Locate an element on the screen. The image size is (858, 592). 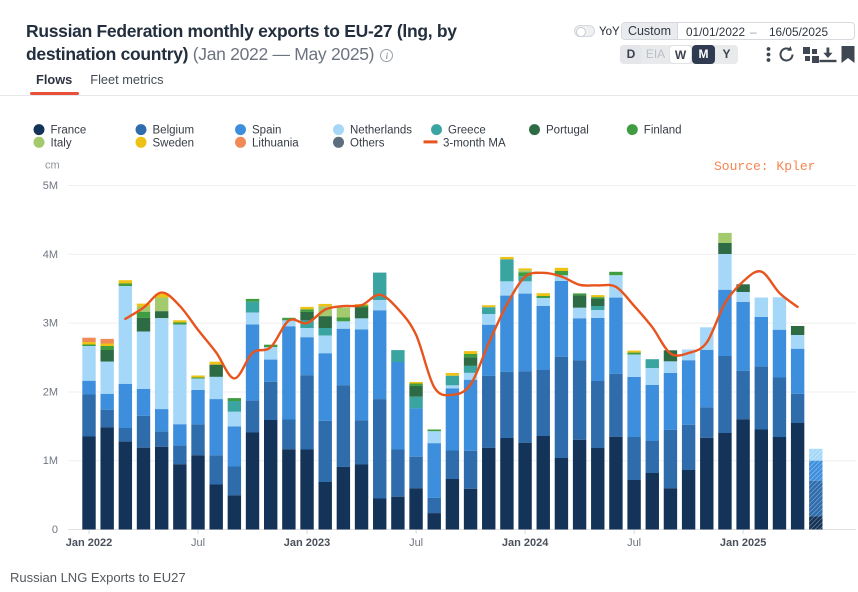
svg-text: 3-month MA is located at coordinates (474, 143).